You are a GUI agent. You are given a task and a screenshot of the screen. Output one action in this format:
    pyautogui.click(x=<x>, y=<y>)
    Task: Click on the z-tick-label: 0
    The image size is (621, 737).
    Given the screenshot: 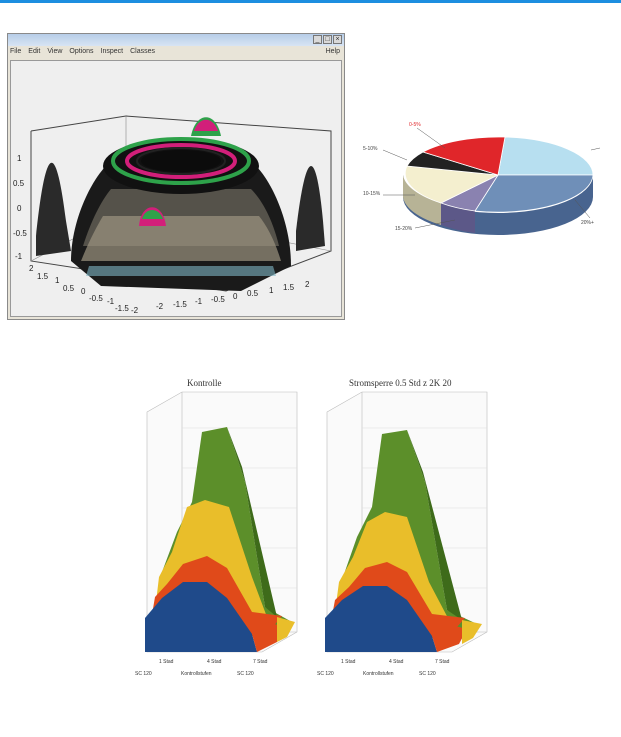 What is the action you would take?
    pyautogui.click(x=19, y=208)
    